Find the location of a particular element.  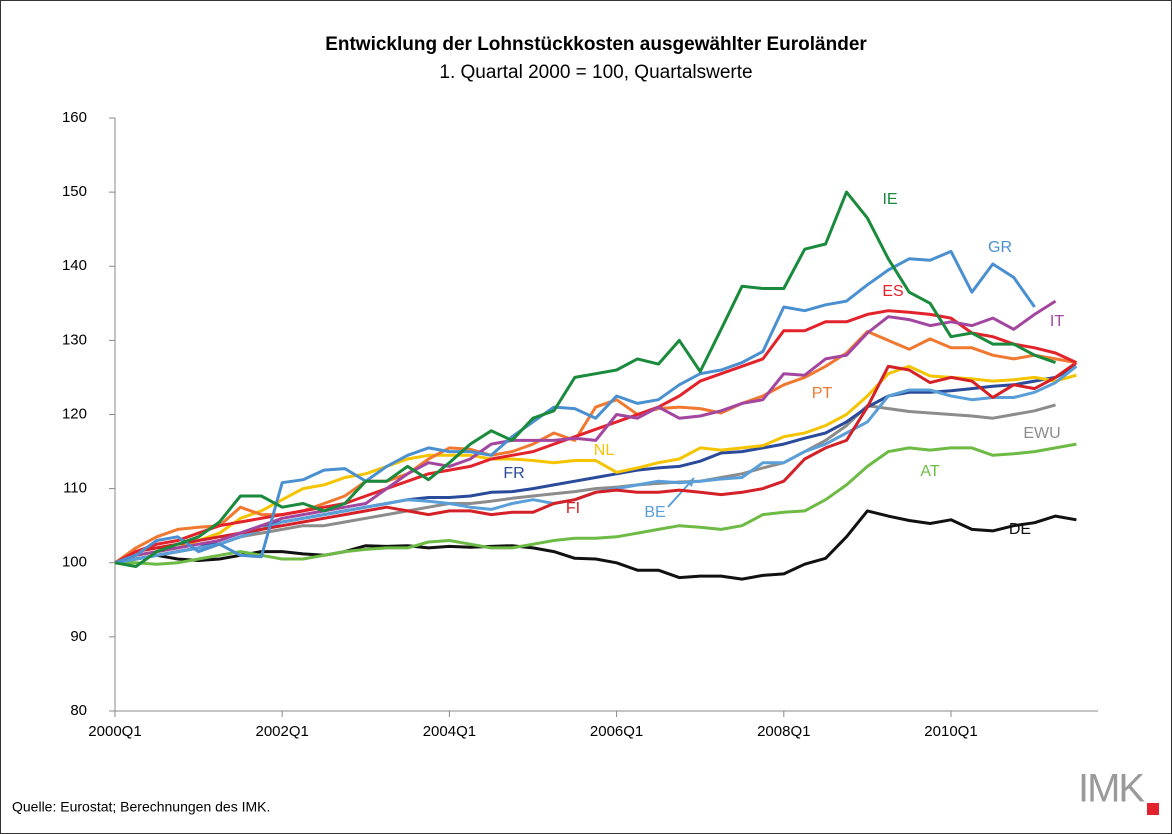

y-tick-label: 150 is located at coordinates (74, 191).